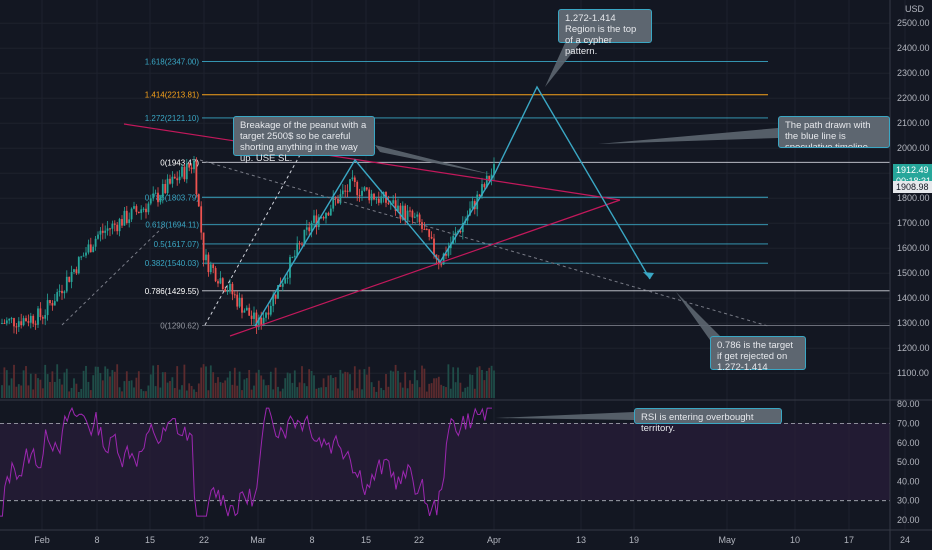 The image size is (932, 550). Describe the element at coordinates (248, 381) in the screenshot. I see `volume-bars` at that location.